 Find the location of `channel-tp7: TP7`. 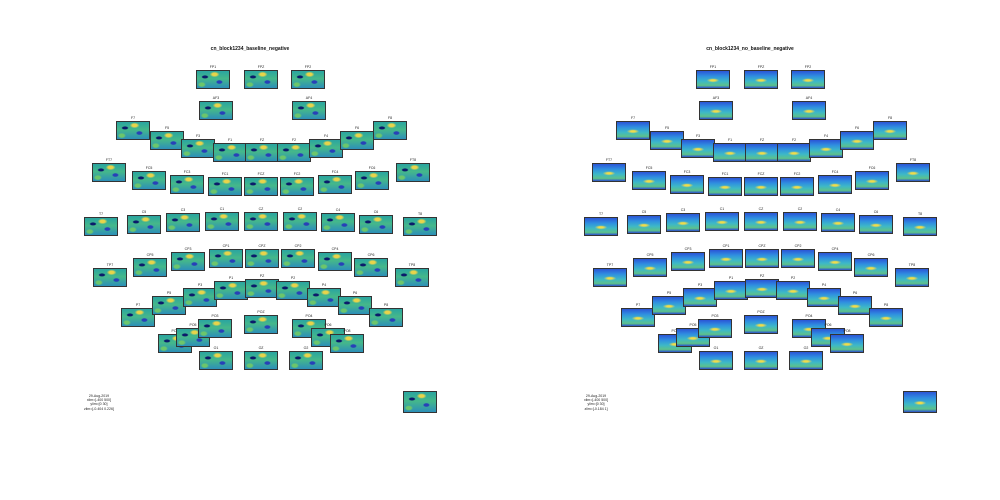

channel-tp7: TP7 is located at coordinates (610, 275).